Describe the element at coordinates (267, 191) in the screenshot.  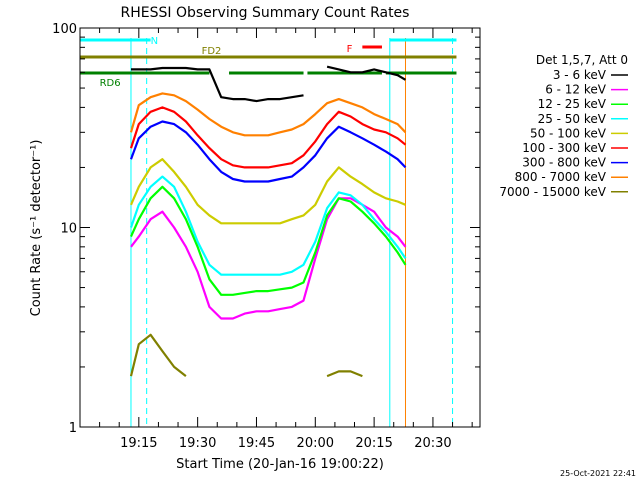
I see `series-line-50-100-kev` at that location.